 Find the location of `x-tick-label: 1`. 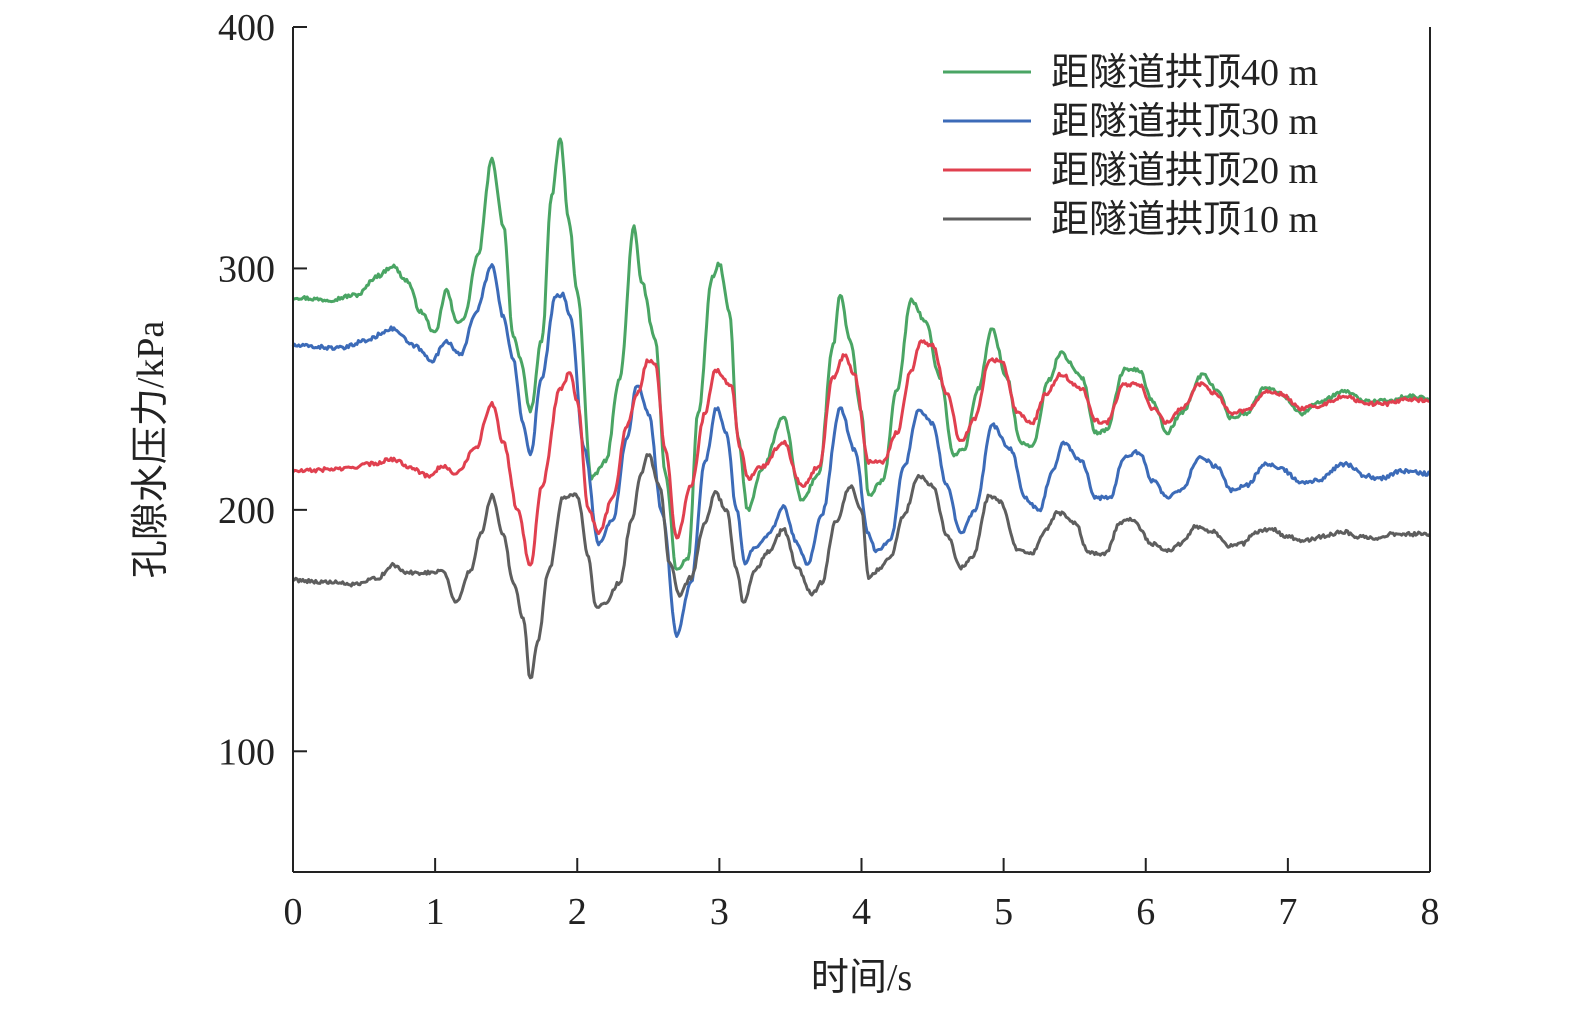

x-tick-label: 1 is located at coordinates (435, 912).